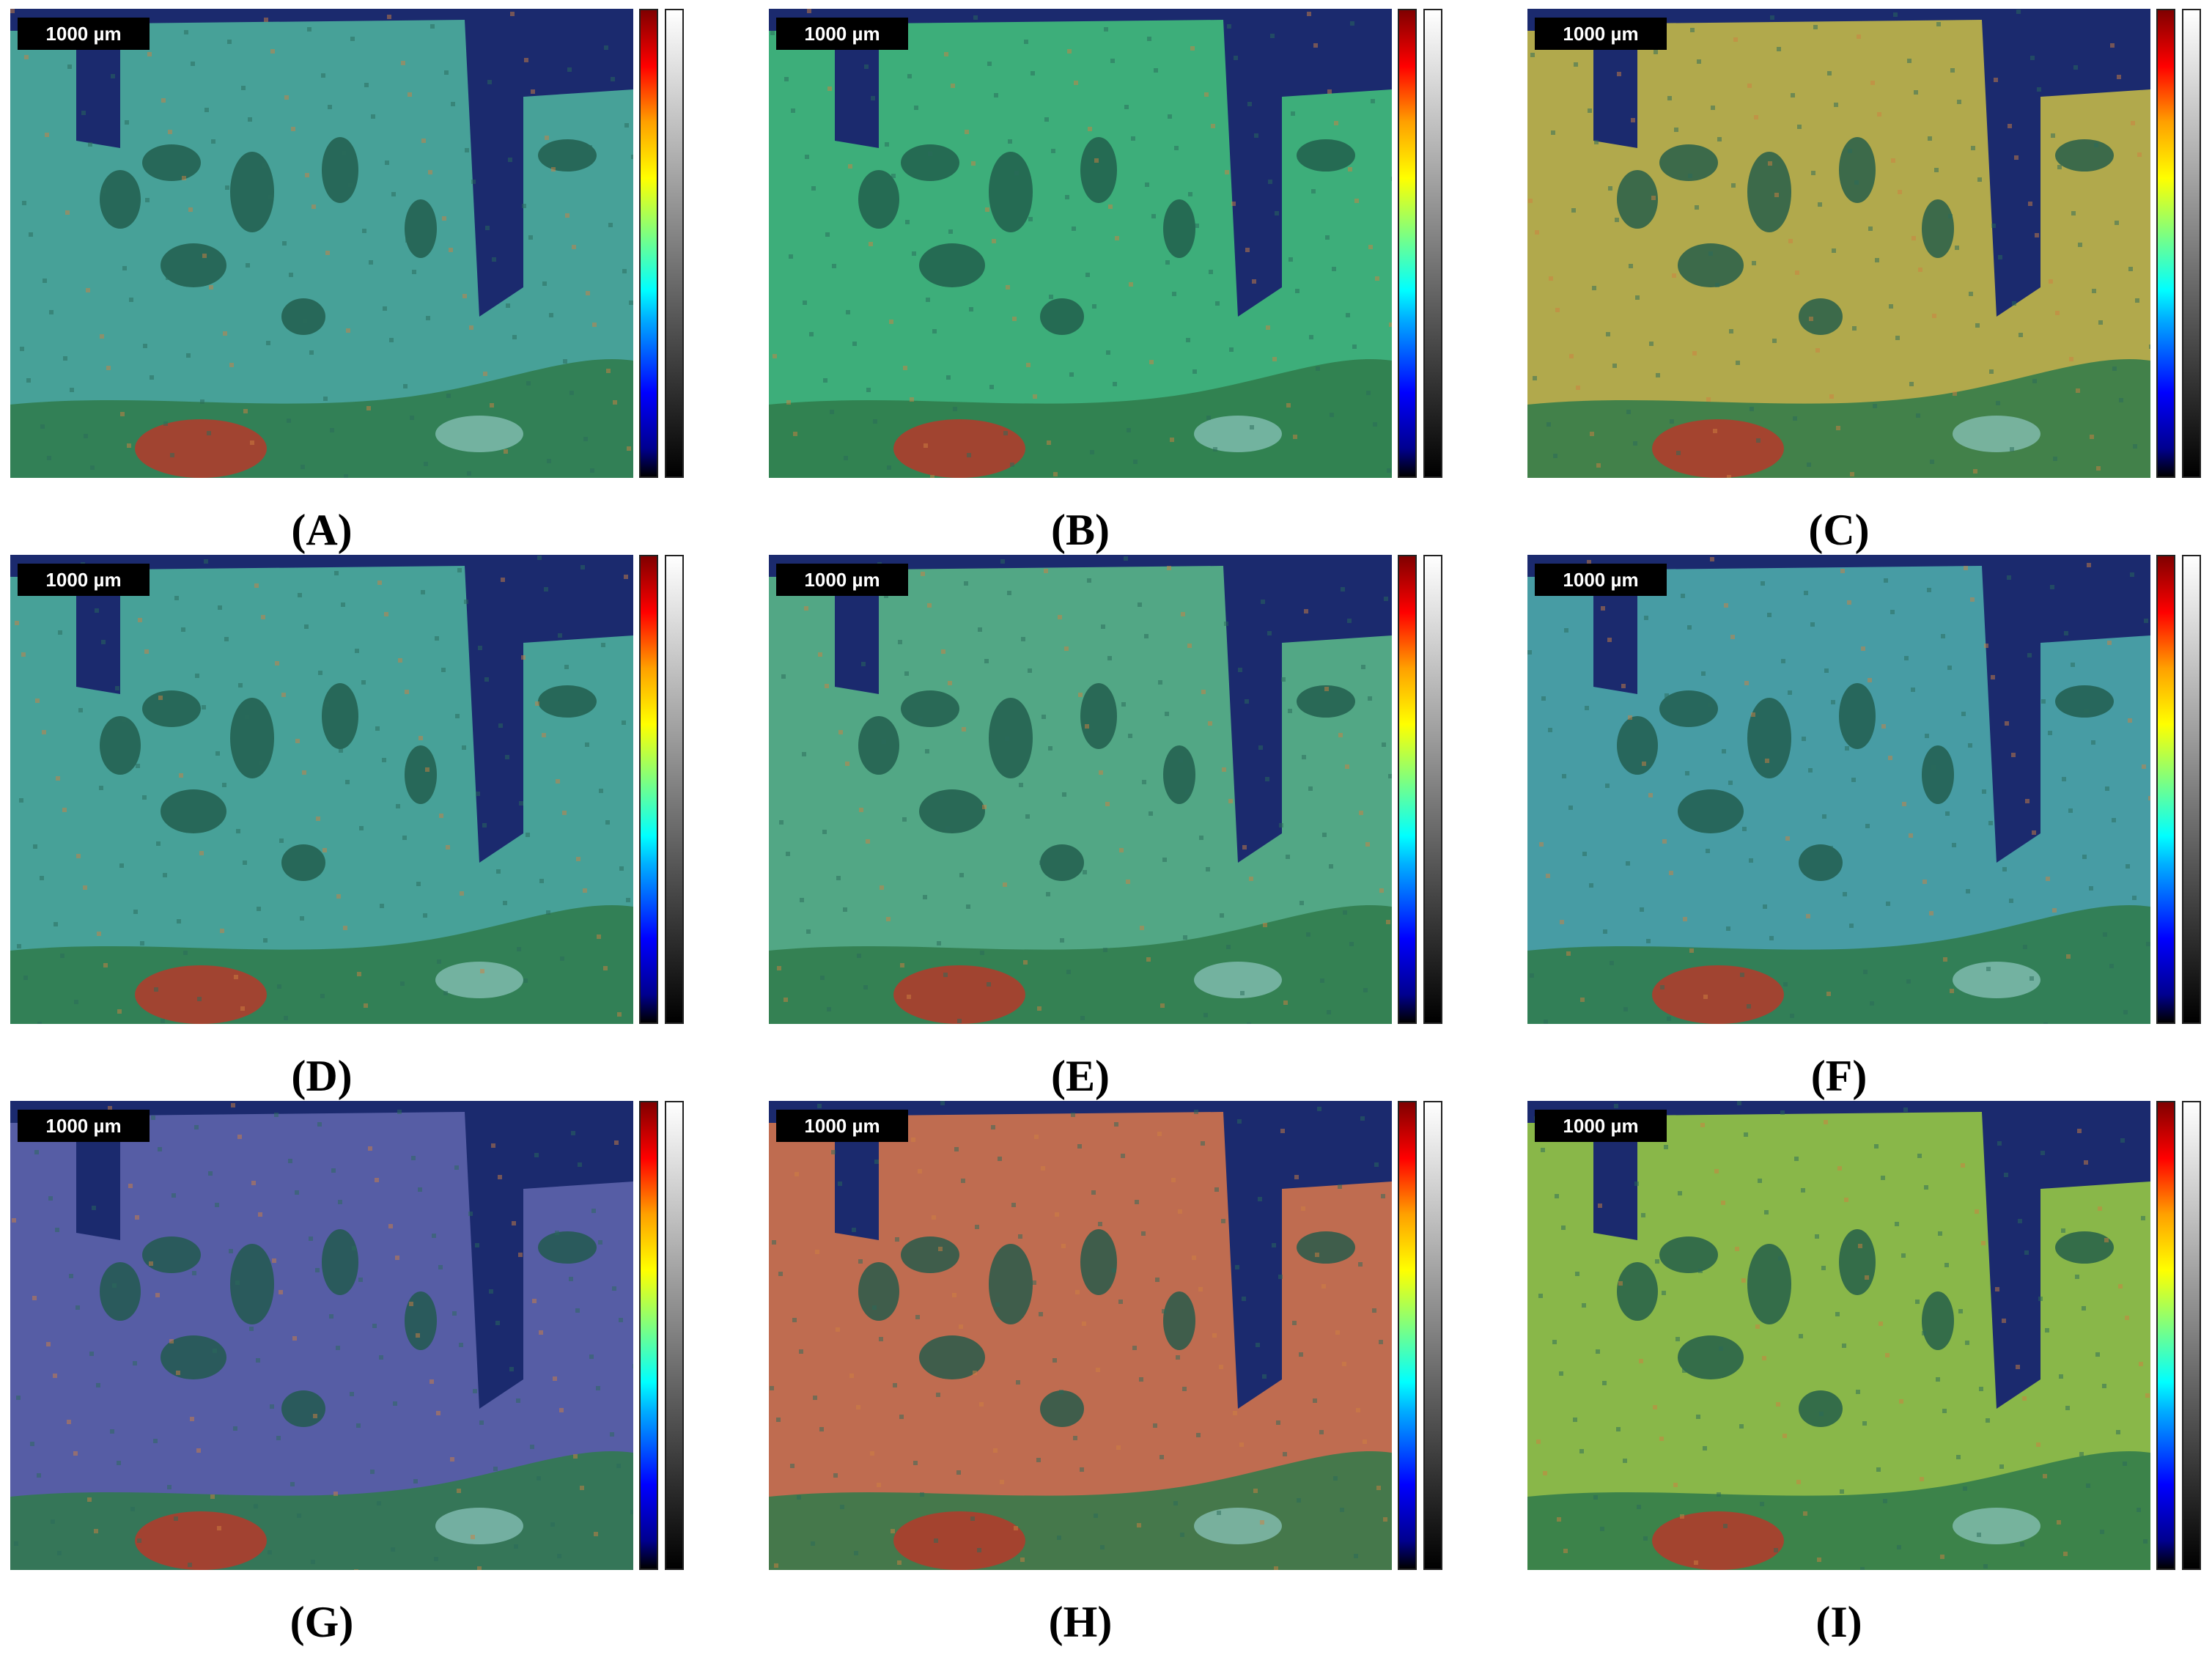 This screenshot has width=2212, height=1655. I want to click on panel-caption: (H), so click(1080, 1622).